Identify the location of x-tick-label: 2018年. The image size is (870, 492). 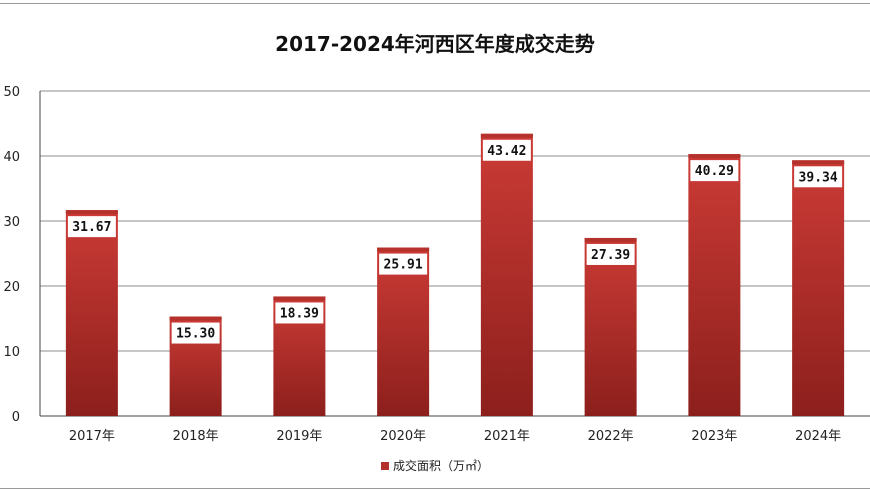
(196, 436).